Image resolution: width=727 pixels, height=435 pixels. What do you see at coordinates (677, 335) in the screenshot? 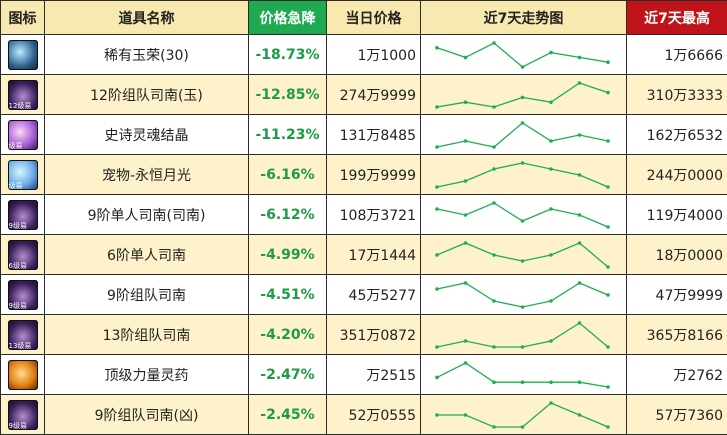
I see `seven-day-high: 365万8166` at bounding box center [677, 335].